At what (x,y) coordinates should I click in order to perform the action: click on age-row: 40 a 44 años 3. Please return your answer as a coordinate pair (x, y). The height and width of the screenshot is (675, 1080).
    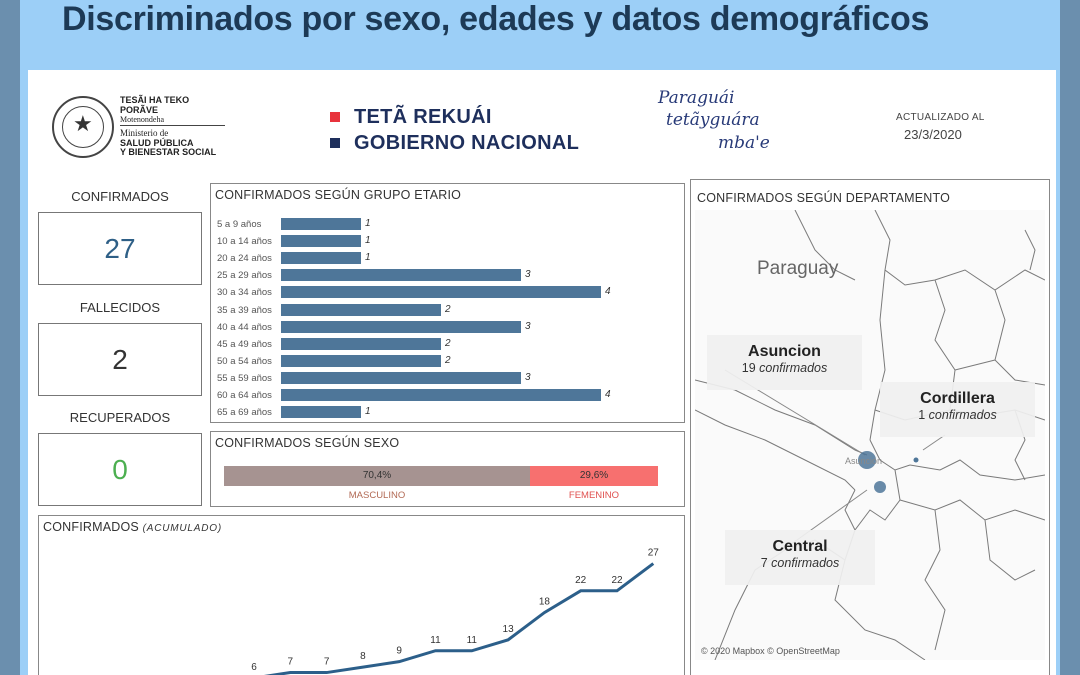
    Looking at the image, I should click on (452, 327).